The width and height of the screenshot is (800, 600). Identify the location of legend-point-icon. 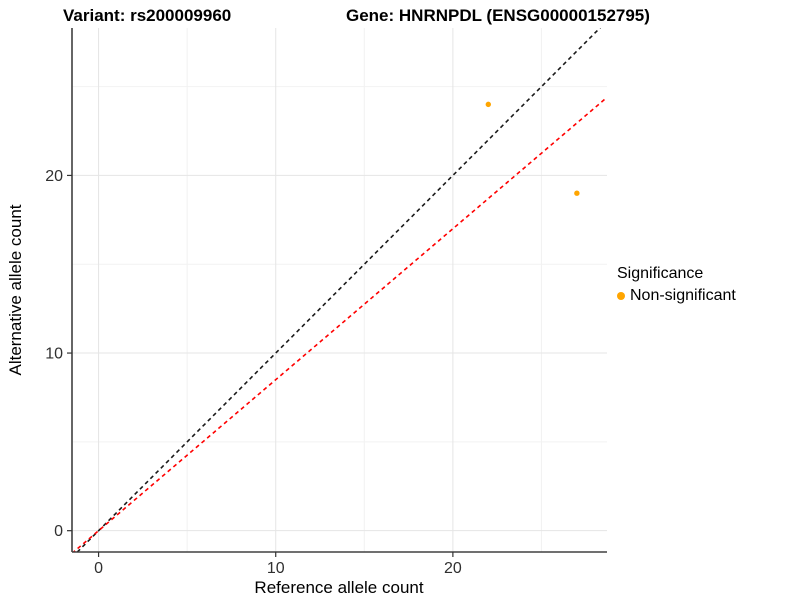
(621, 296).